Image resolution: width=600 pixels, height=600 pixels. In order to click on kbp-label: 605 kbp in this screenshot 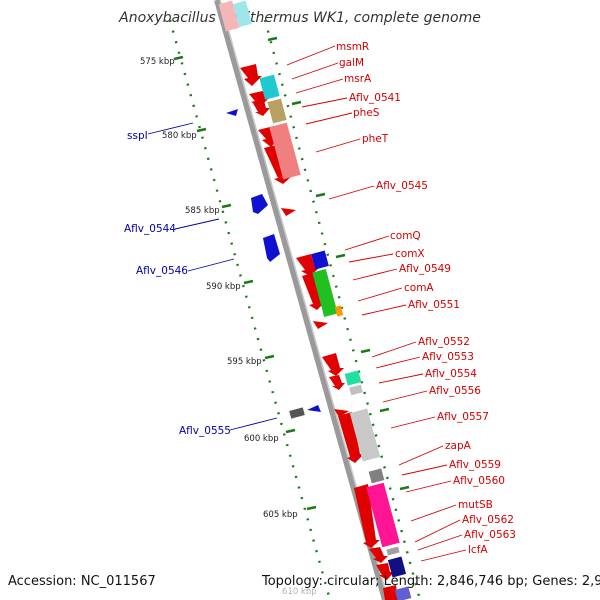, I will do `click(280, 515)`.